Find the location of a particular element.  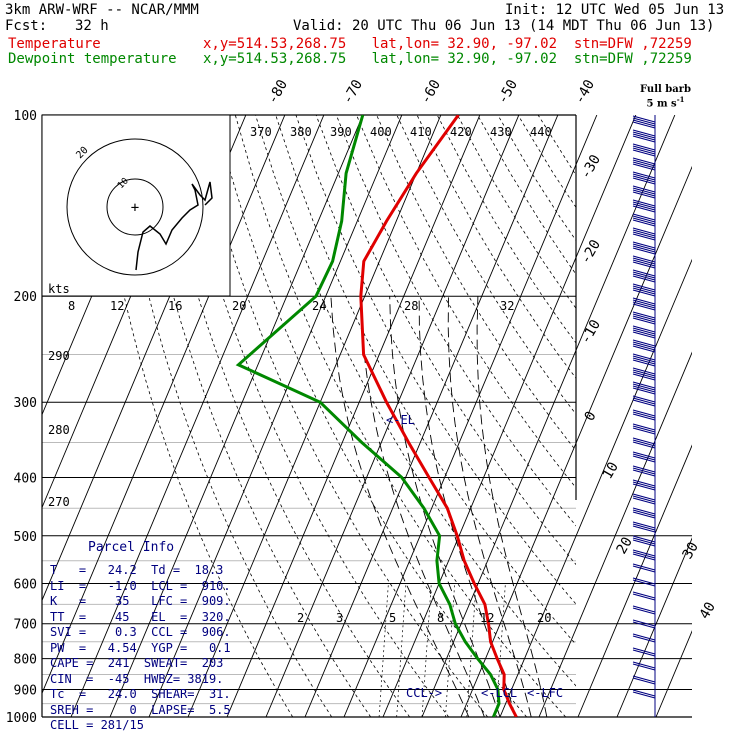

lcl-marker: <-LCL is located at coordinates (499, 693).